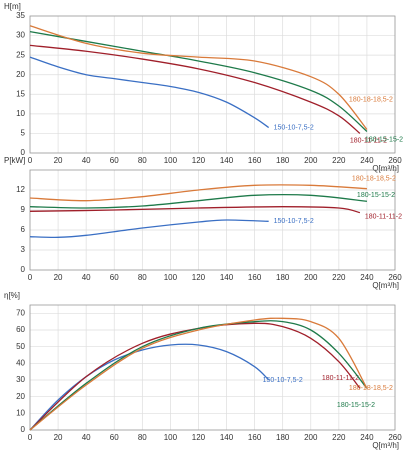  I want to click on y-tick-label: 70, so click(20, 312).